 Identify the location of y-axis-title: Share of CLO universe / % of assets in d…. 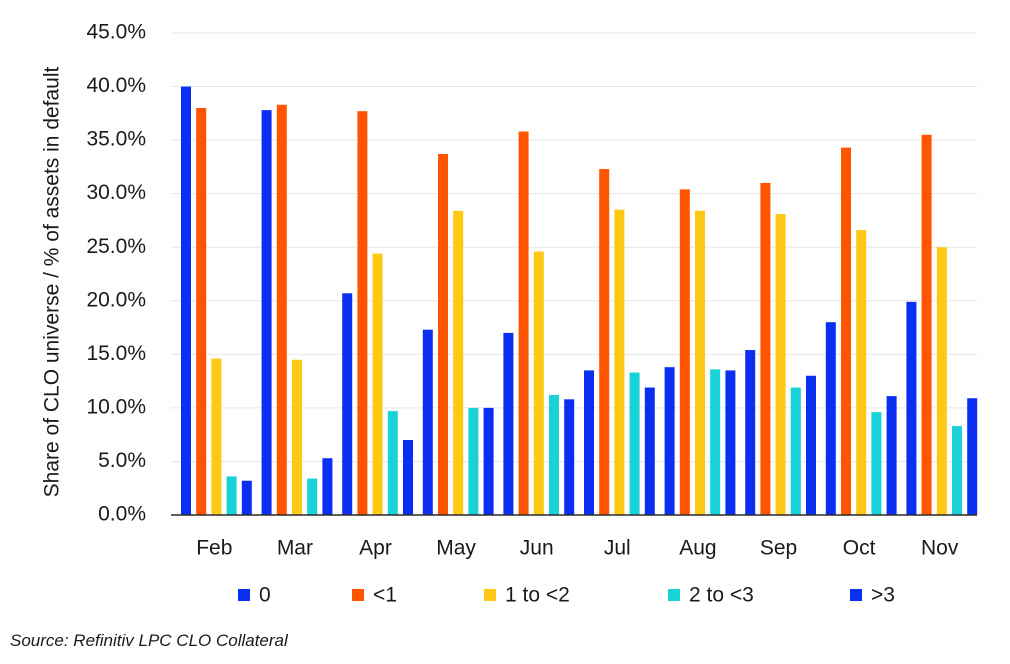
(52, 281).